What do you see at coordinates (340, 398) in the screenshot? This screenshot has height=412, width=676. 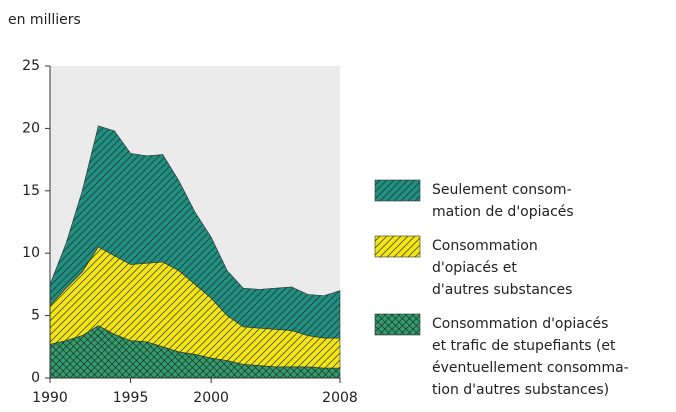 I see `x-tick-label: 2008` at bounding box center [340, 398].